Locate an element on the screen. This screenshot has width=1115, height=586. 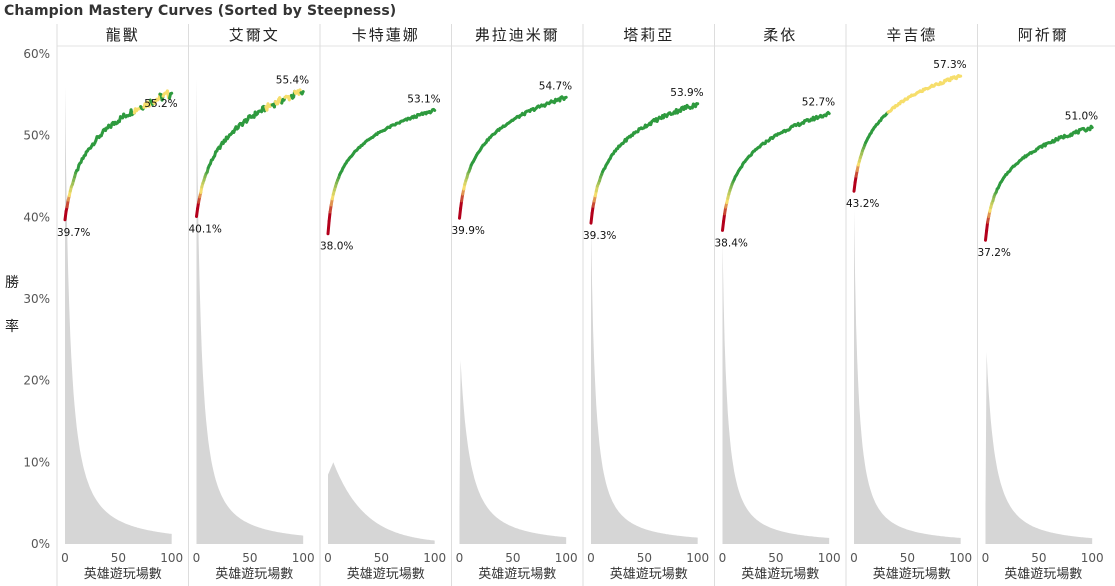
panel-header-label: 龍獸 is located at coordinates (123, 35).